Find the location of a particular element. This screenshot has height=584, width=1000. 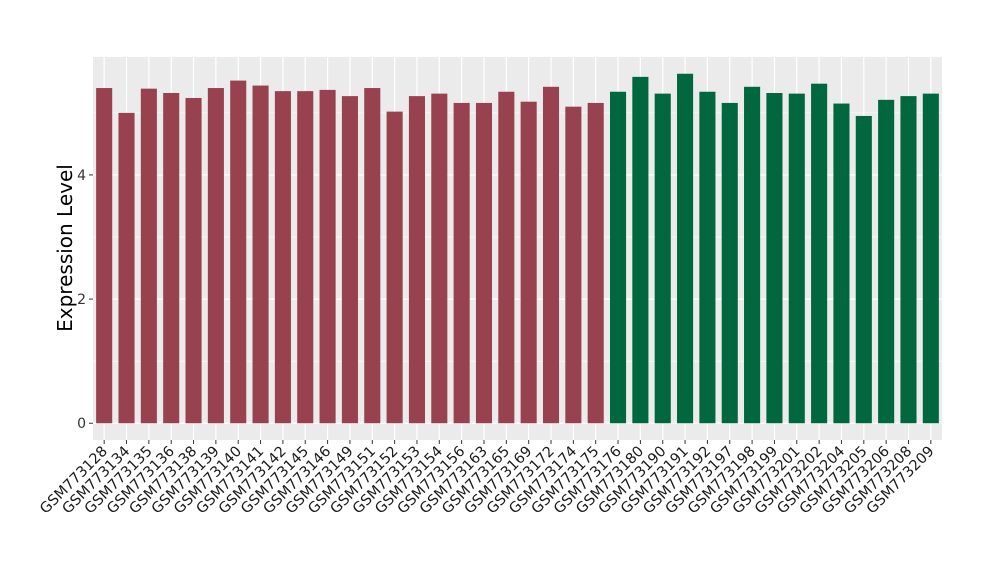

bar-GSM773149 is located at coordinates (349, 260).